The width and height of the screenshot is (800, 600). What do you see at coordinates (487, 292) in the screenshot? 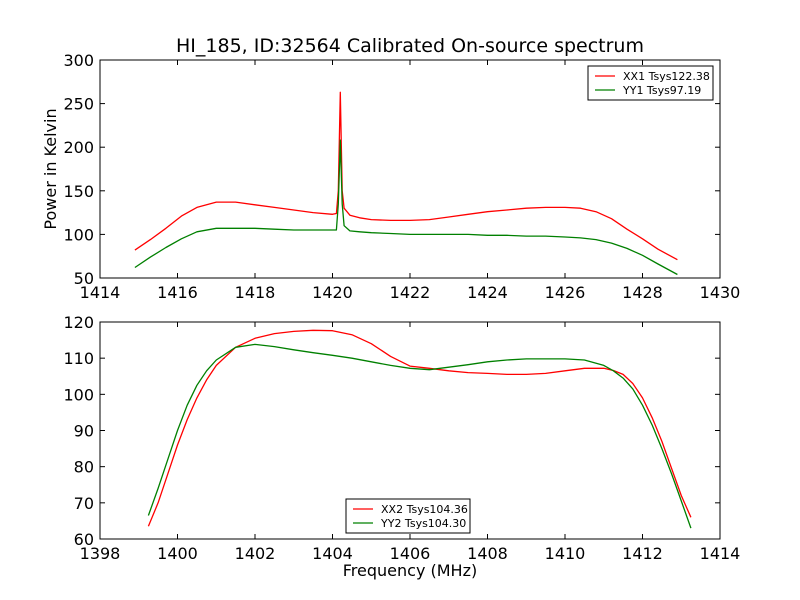
I see `x-tick-label: 1424` at bounding box center [487, 292].